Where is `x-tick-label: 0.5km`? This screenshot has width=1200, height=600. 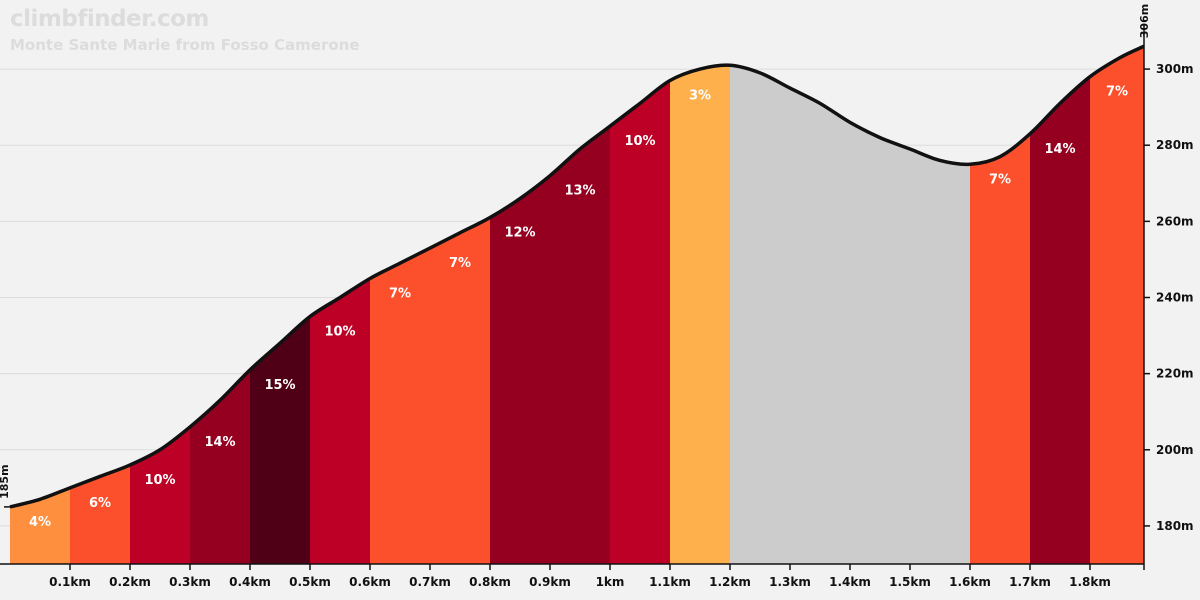
x-tick-label: 0.5km is located at coordinates (310, 582).